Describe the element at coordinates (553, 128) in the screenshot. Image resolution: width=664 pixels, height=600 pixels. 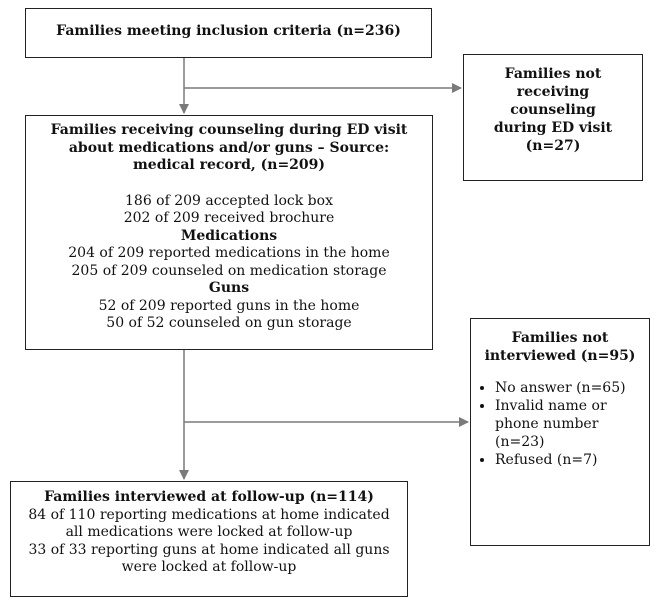
I see `not-counseled-title-line: during ED visit` at that location.